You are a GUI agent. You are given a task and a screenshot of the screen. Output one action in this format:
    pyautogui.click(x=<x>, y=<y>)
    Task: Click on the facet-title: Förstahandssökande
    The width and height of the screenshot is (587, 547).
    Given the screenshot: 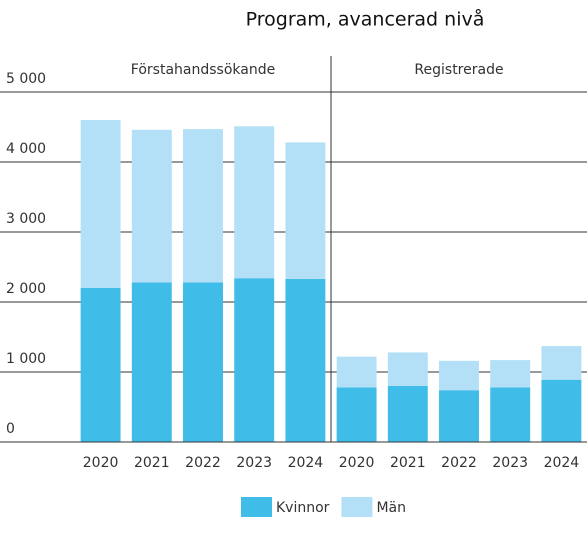 What is the action you would take?
    pyautogui.click(x=203, y=70)
    